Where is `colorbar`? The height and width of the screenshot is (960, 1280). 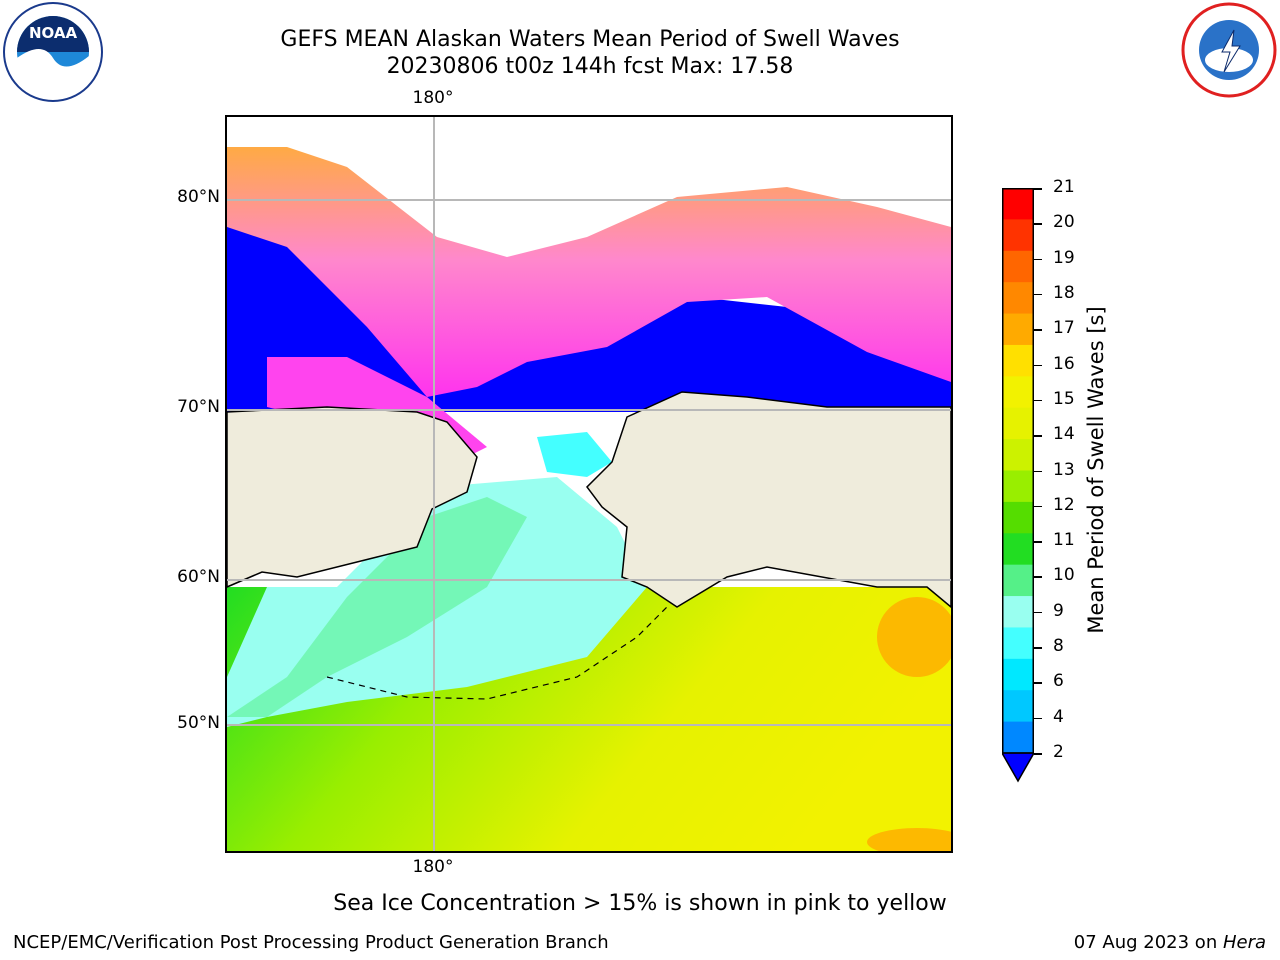 colorbar is located at coordinates (1018, 485).